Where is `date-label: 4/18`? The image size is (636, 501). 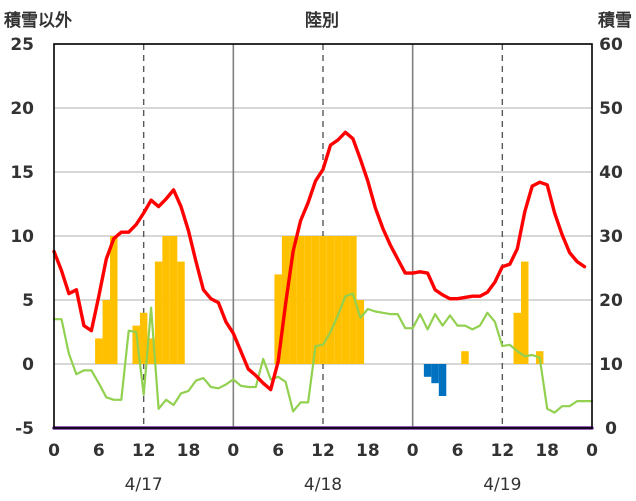
date-label: 4/18 is located at coordinates (323, 485).